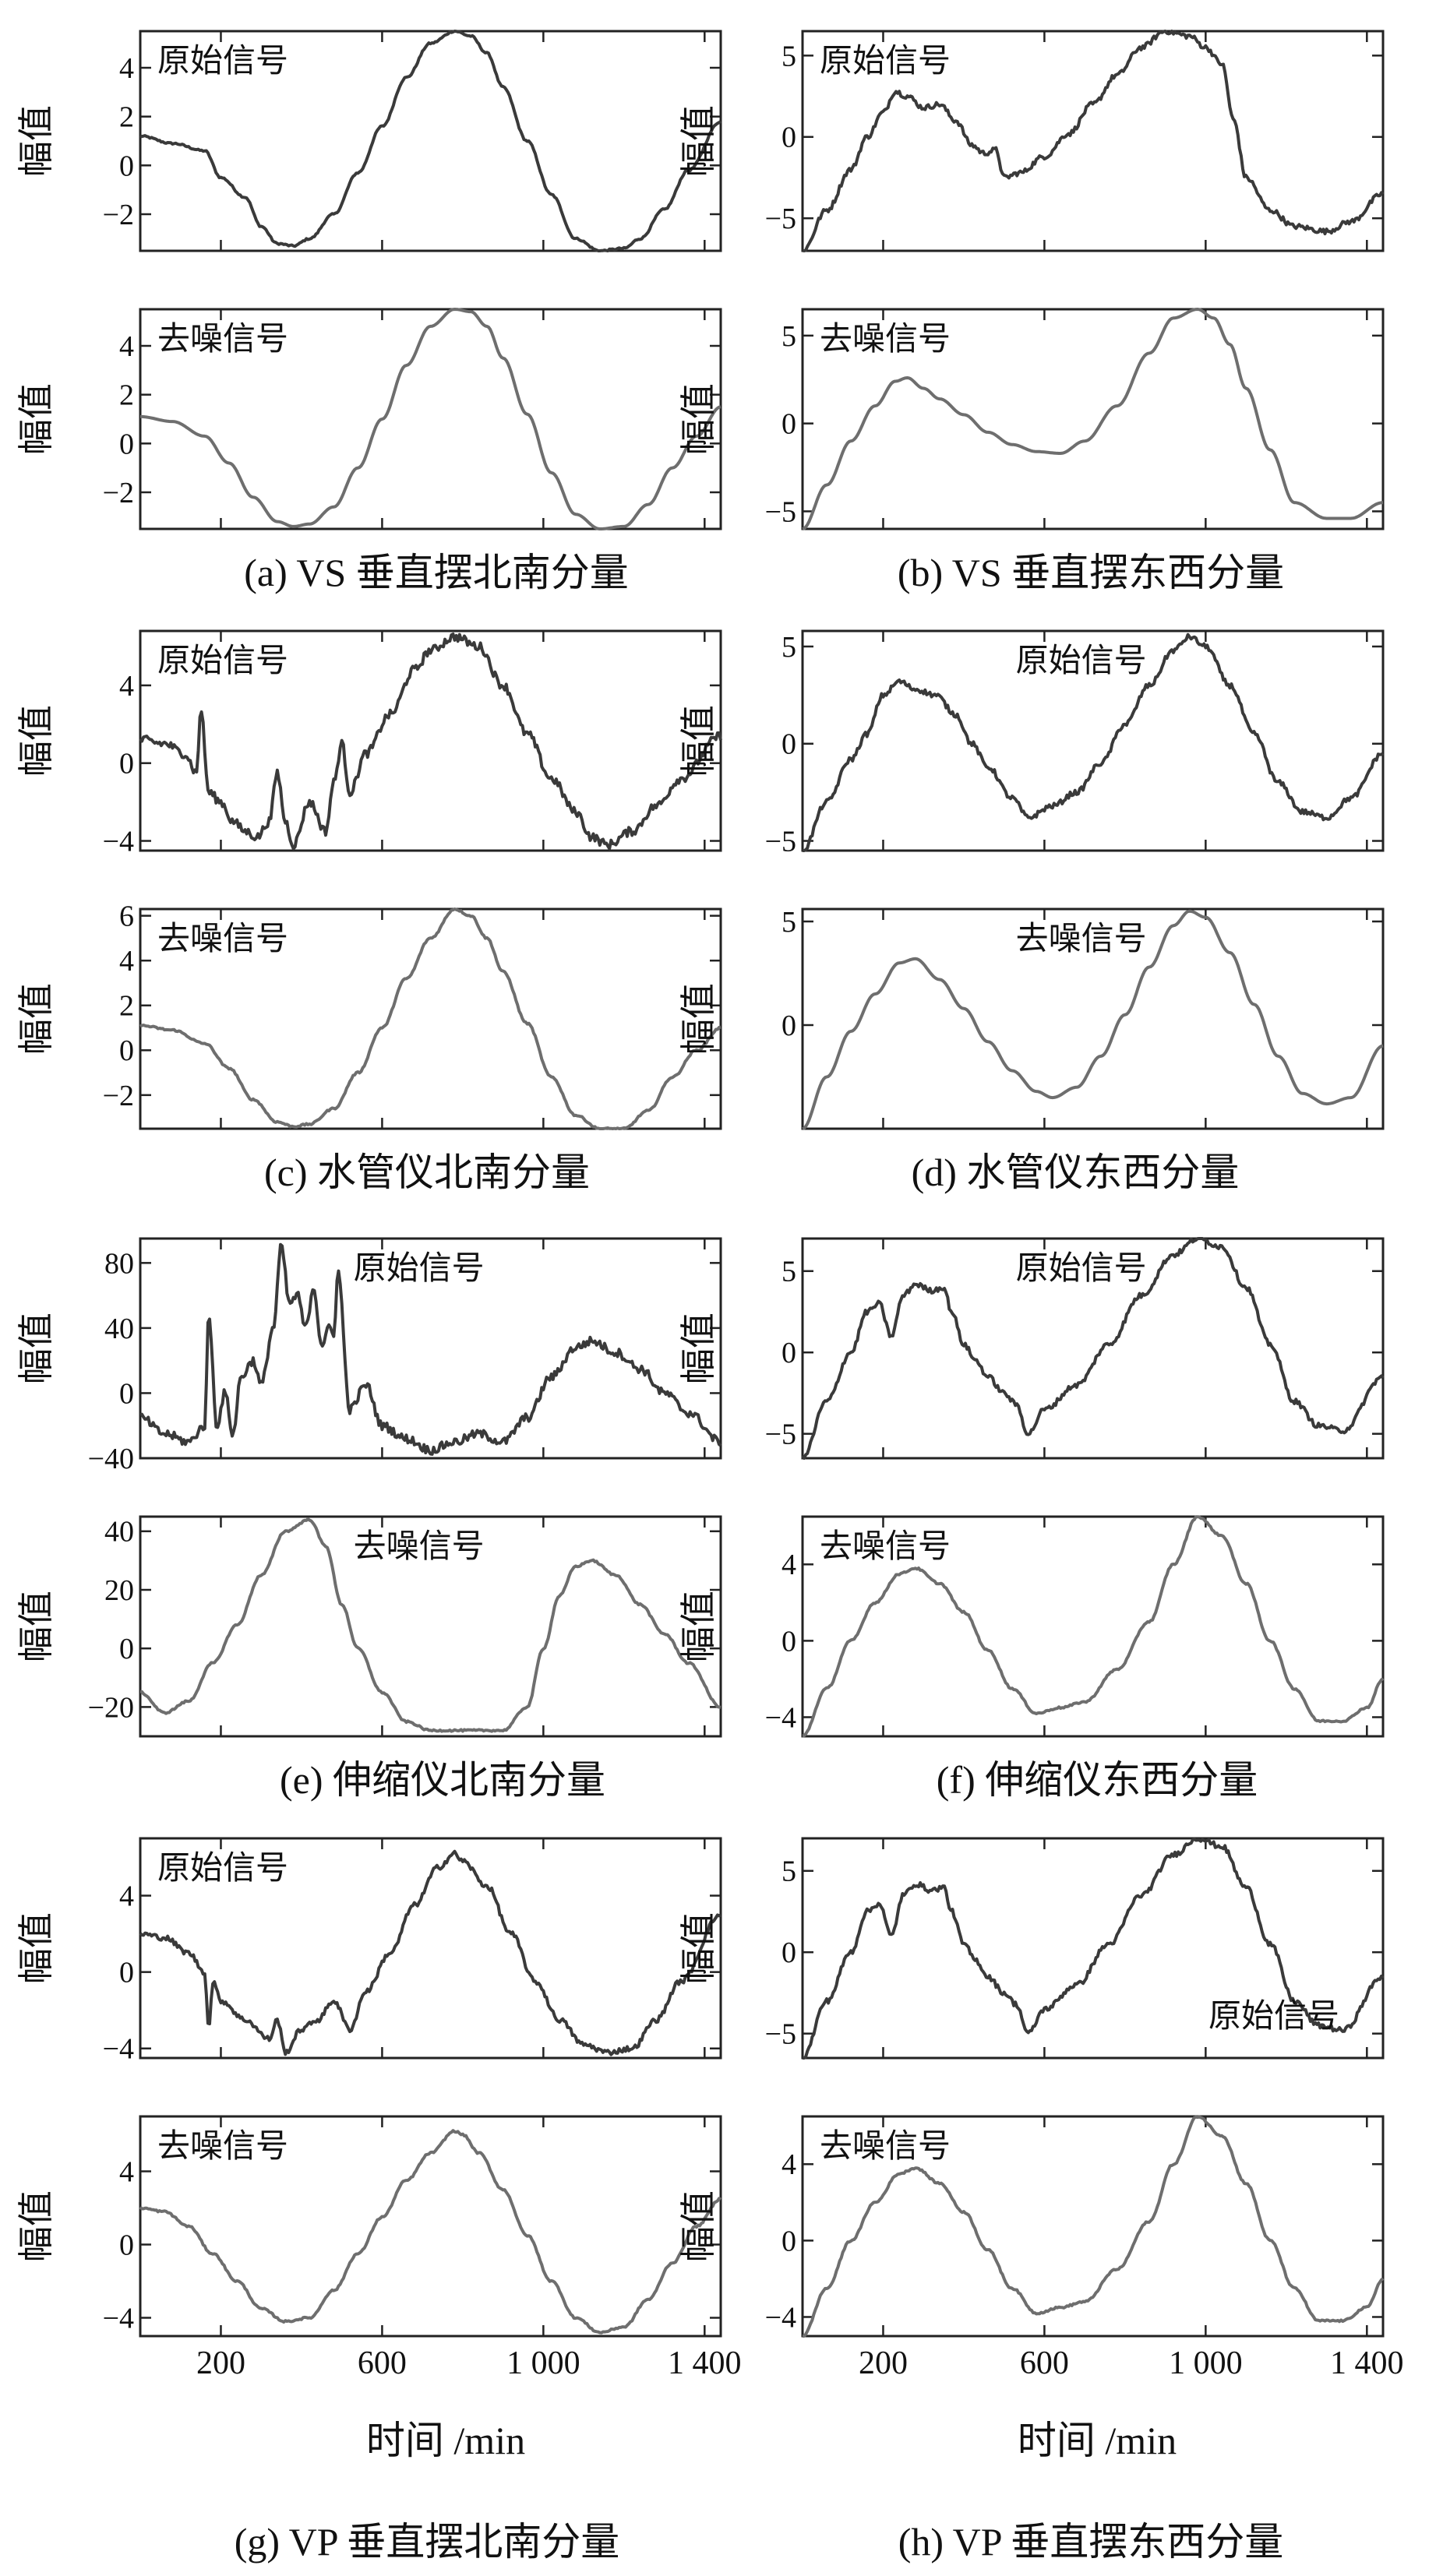 The image size is (1436, 2576). Describe the element at coordinates (445, 2441) in the screenshot. I see `x-axis-label-left: 时间 /min` at that location.